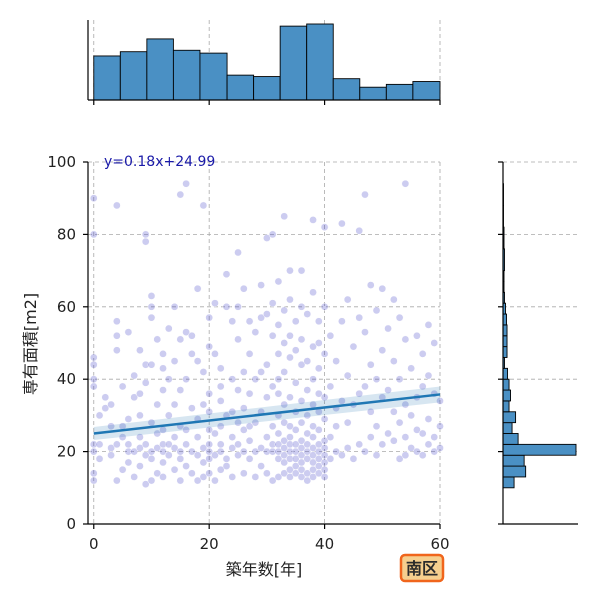 This screenshot has height=600, width=600. Describe the element at coordinates (159, 162) in the screenshot. I see `regression-equation: y=0.18x+24.99` at that location.